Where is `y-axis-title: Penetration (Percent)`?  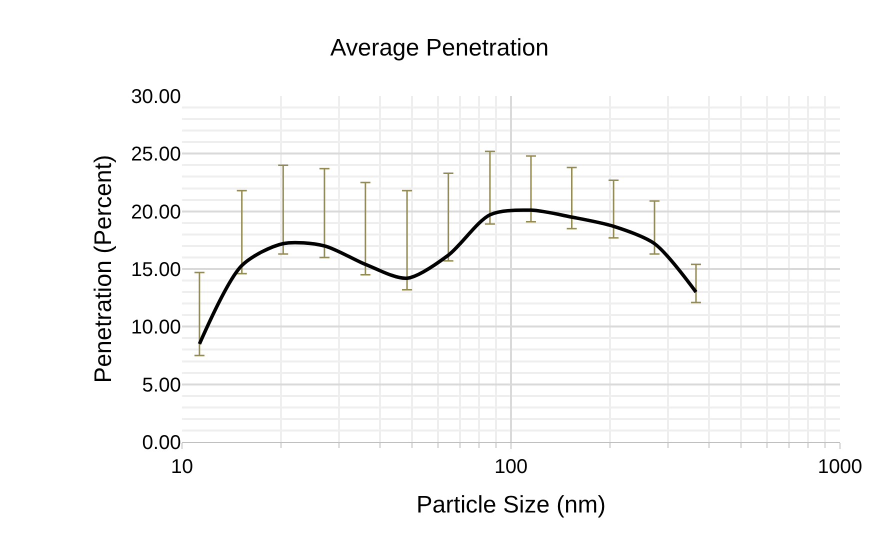 y-axis-title: Penetration (Percent) is located at coordinates (104, 269).